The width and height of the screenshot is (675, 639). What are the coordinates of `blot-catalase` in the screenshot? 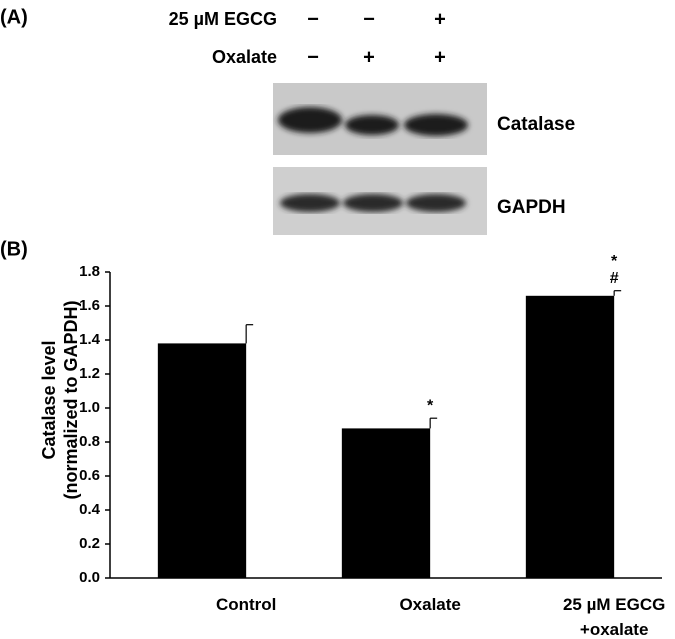 It's located at (380, 119).